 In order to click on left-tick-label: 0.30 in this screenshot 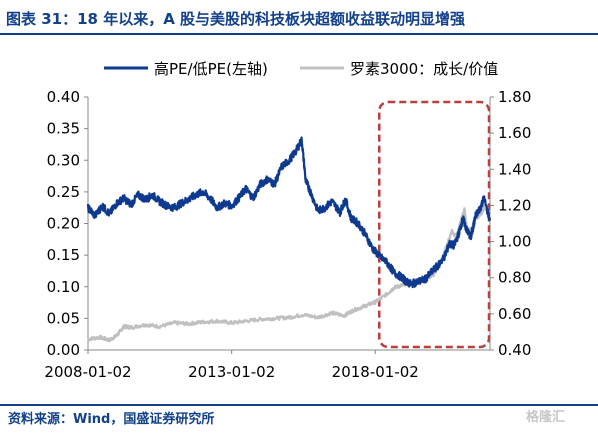, I will do `click(63, 160)`.